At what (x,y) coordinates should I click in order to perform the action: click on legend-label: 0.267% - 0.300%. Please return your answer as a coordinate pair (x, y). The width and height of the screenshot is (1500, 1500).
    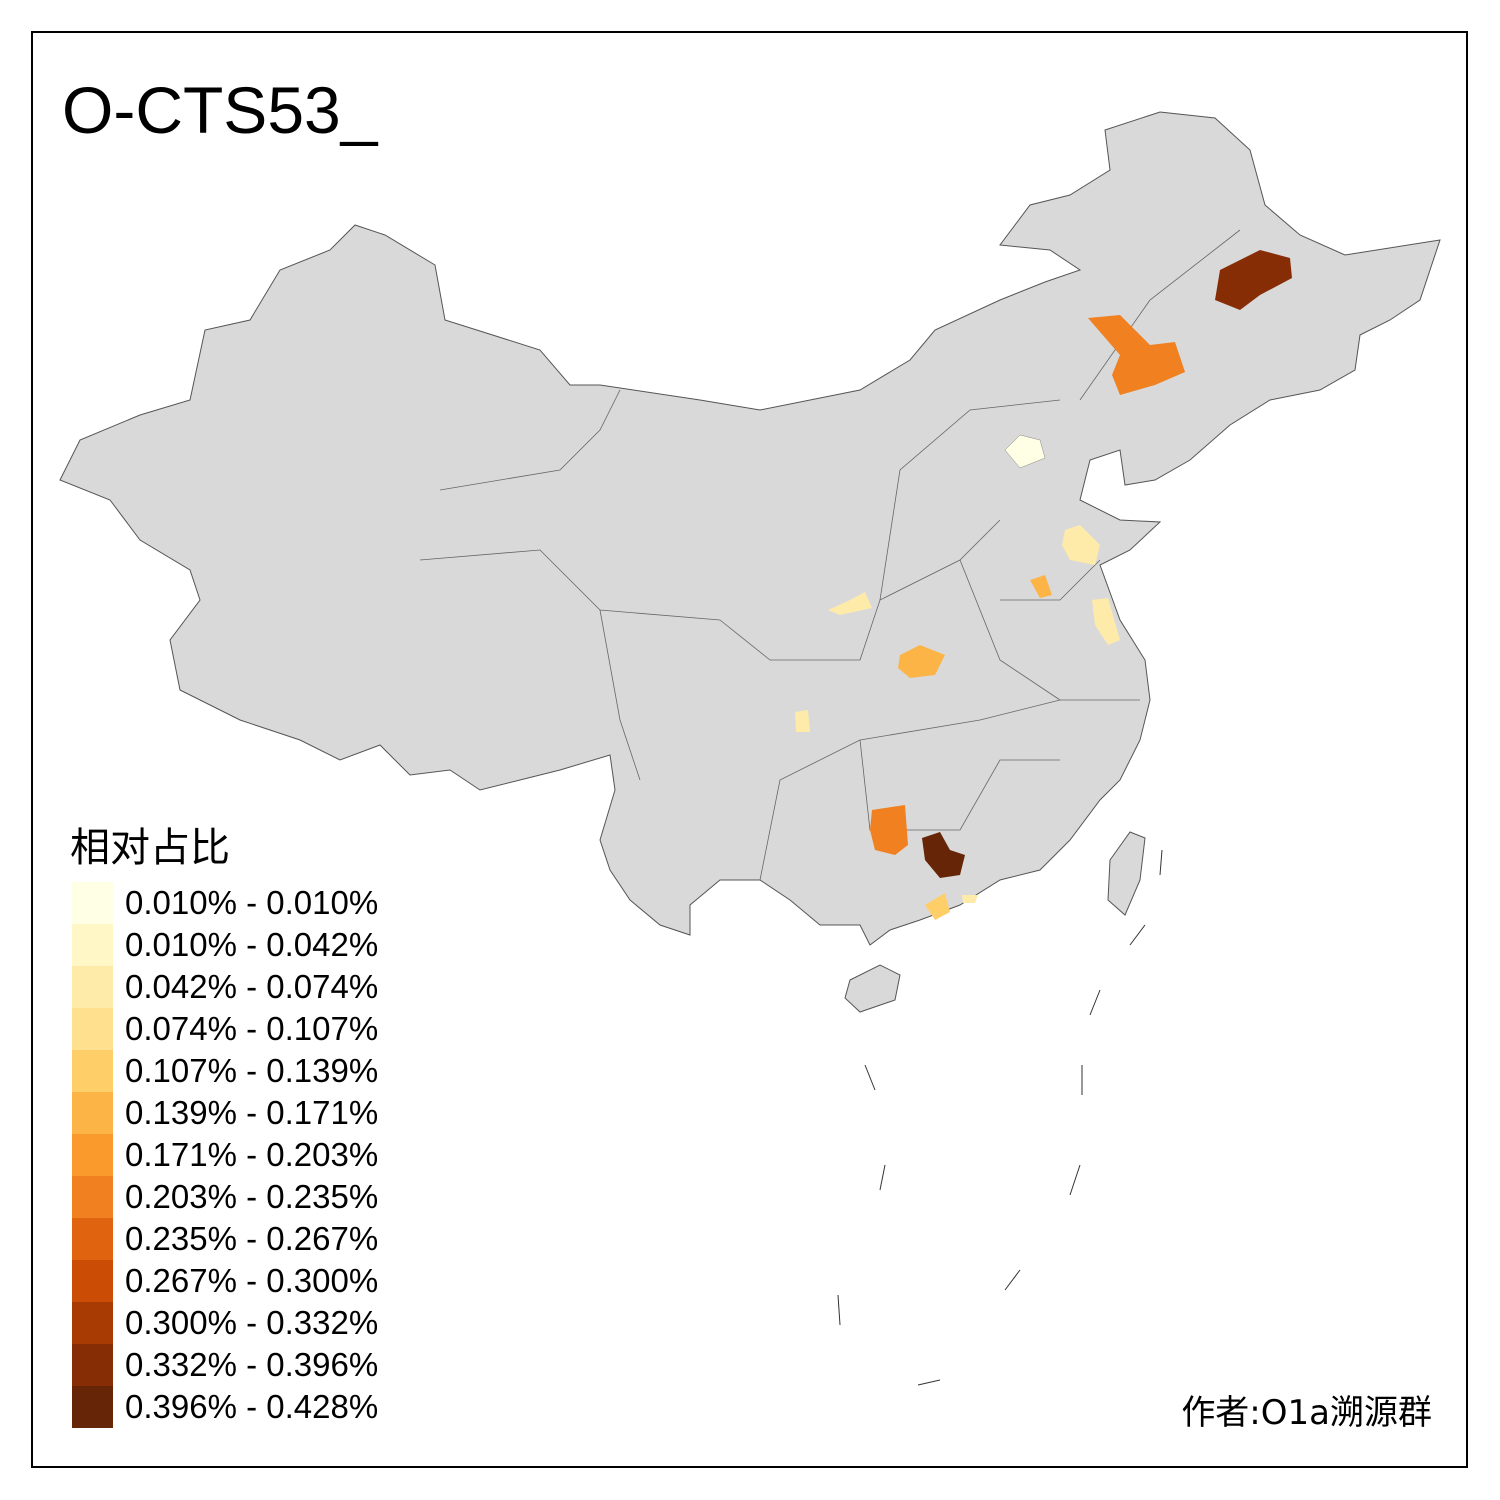
    Looking at the image, I should click on (252, 1280).